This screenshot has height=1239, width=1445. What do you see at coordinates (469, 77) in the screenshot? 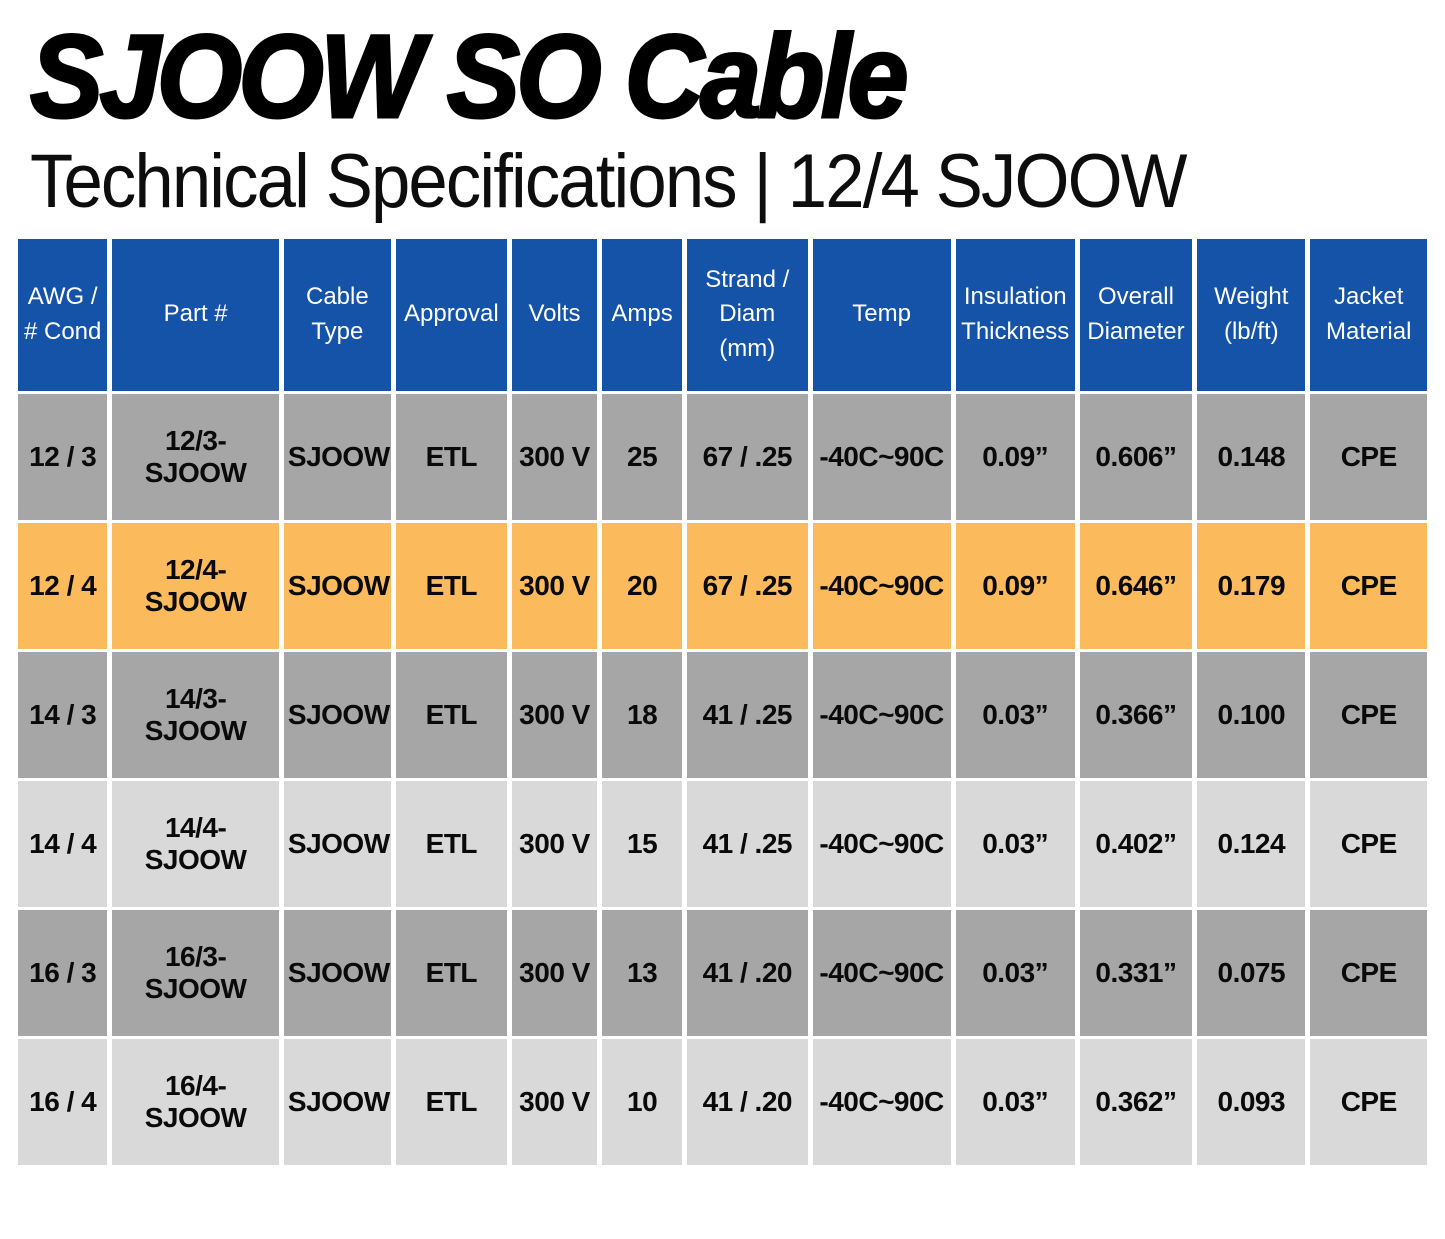
I see `page-title: SJOOW SO Cable` at bounding box center [469, 77].